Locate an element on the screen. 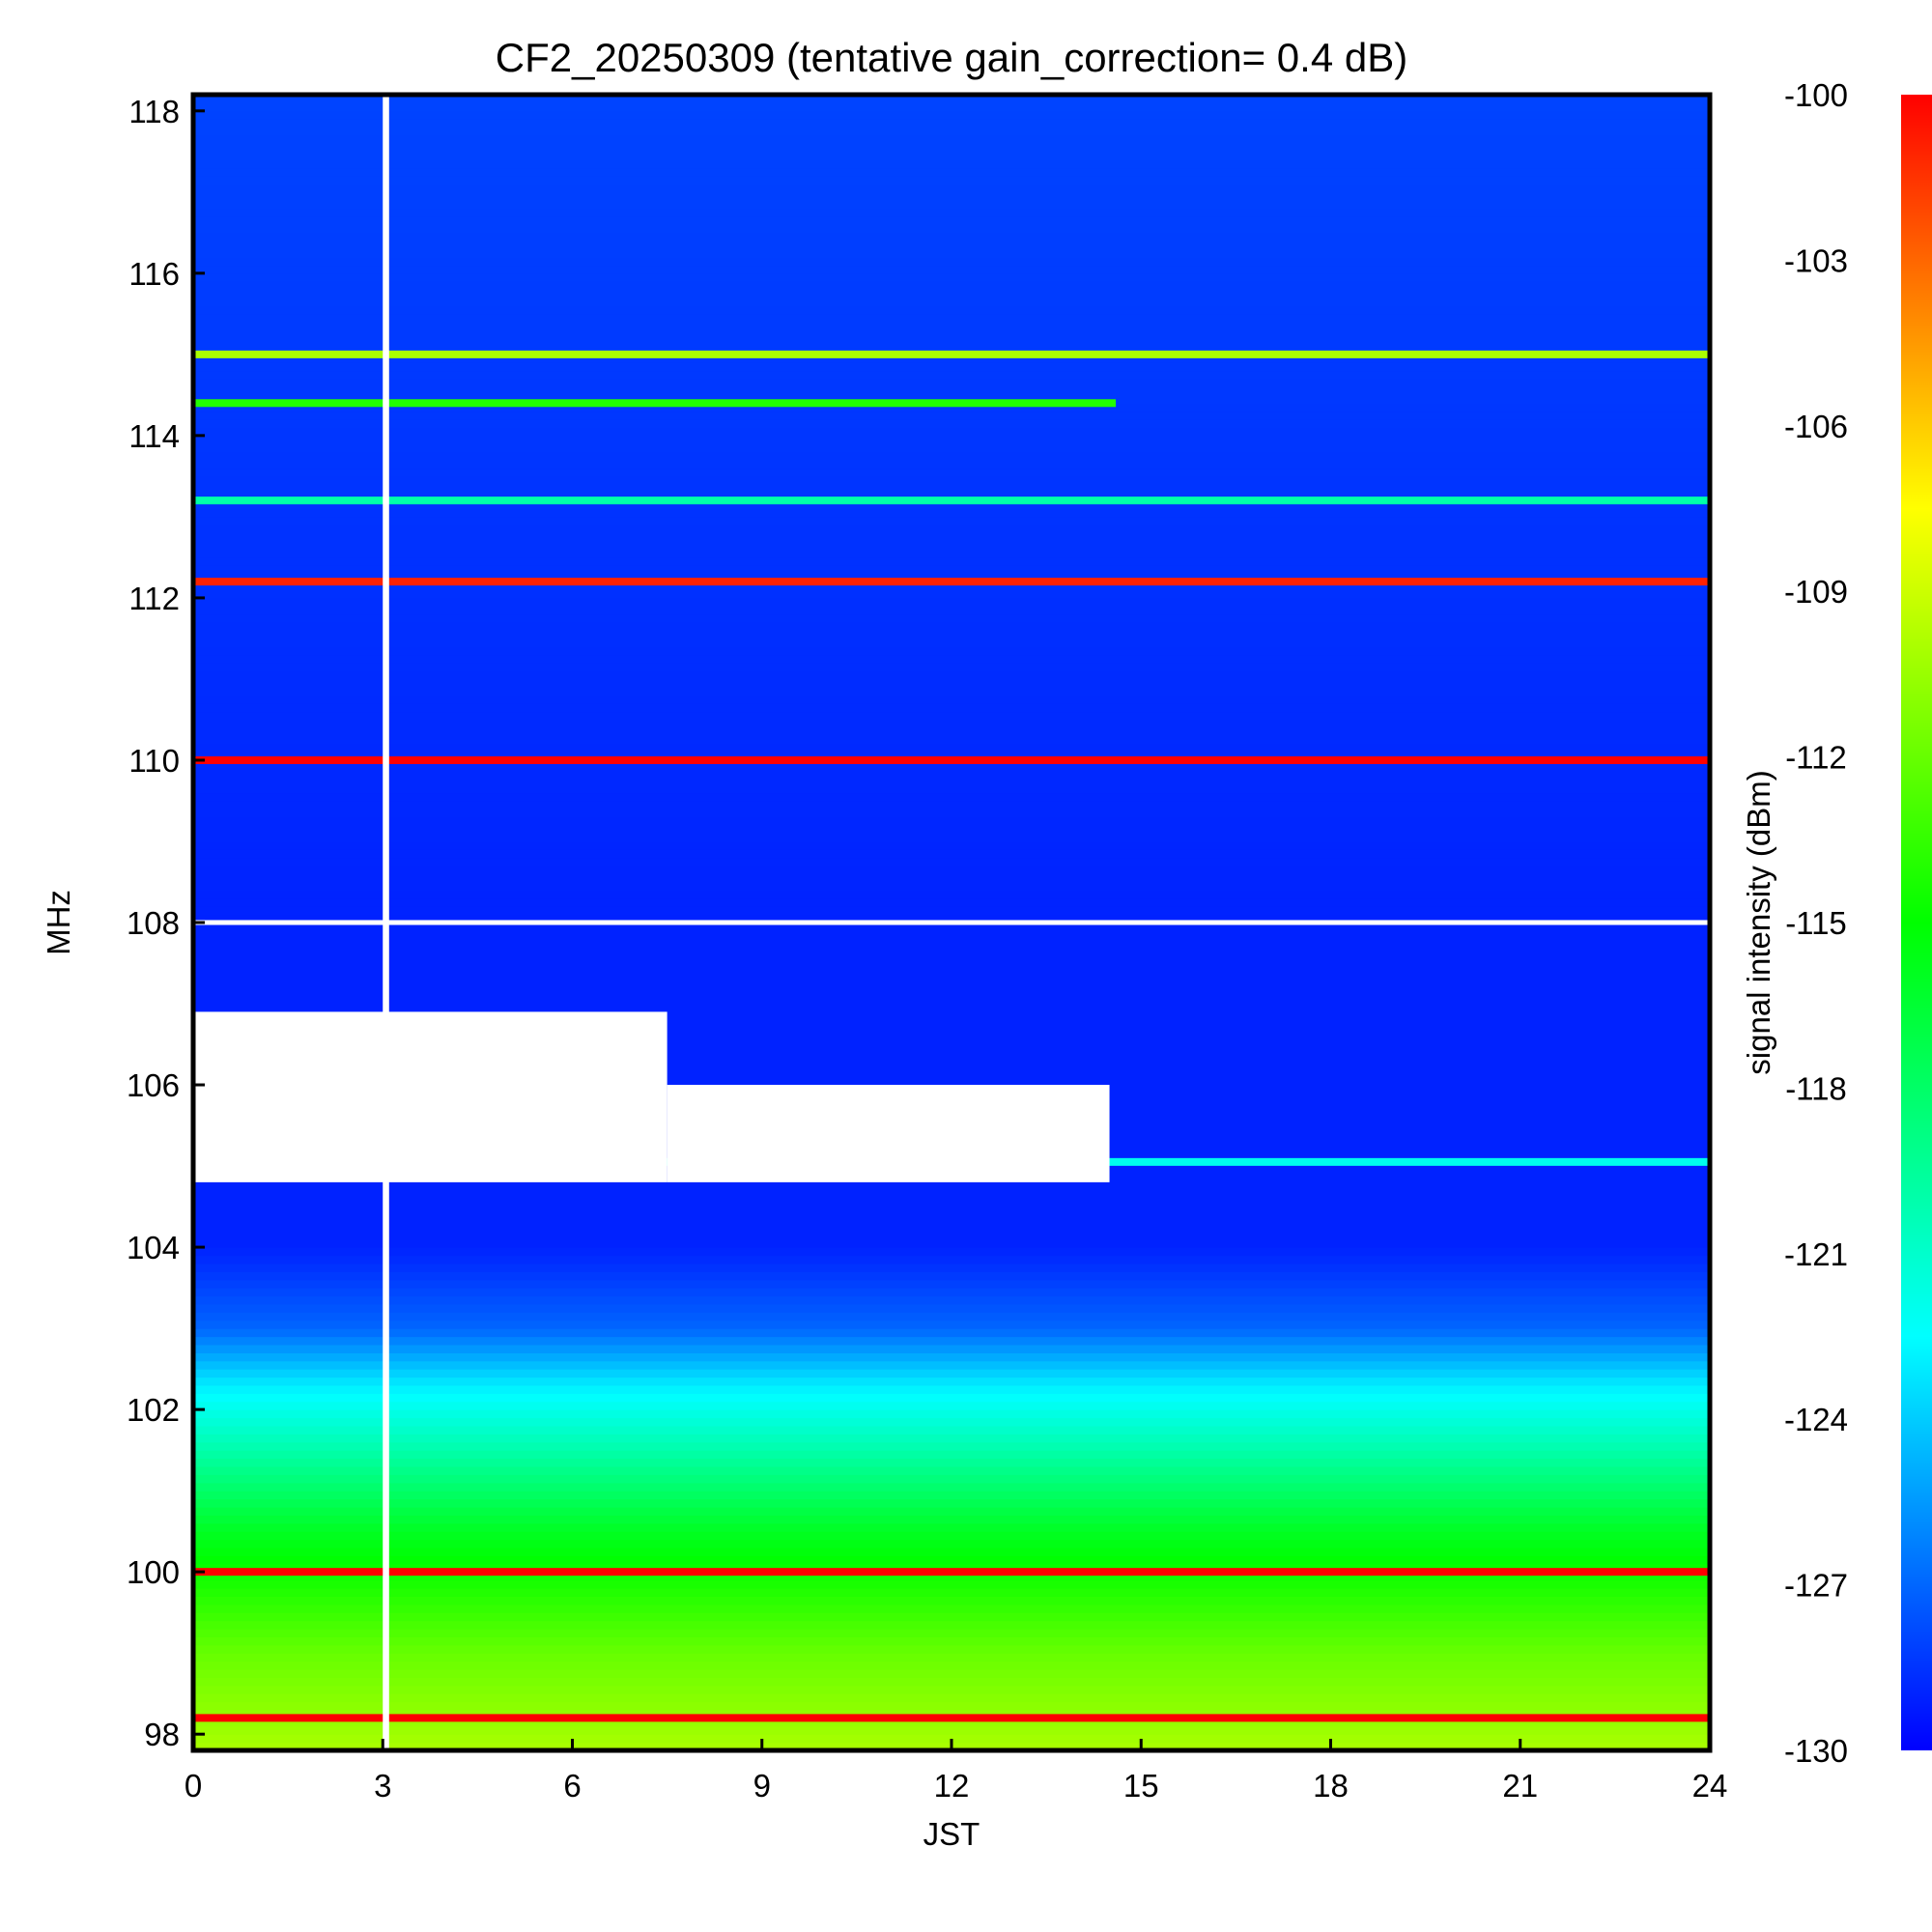 The height and width of the screenshot is (1932, 1932). y-tick-label: 112 is located at coordinates (154, 598).